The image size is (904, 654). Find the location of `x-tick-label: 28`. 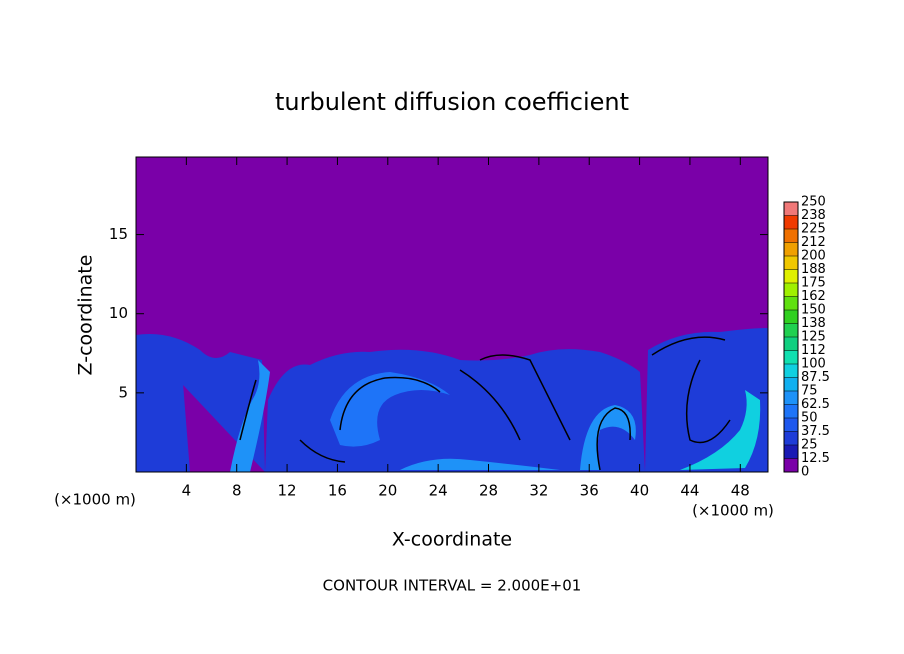

x-tick-label: 28 is located at coordinates (488, 491).